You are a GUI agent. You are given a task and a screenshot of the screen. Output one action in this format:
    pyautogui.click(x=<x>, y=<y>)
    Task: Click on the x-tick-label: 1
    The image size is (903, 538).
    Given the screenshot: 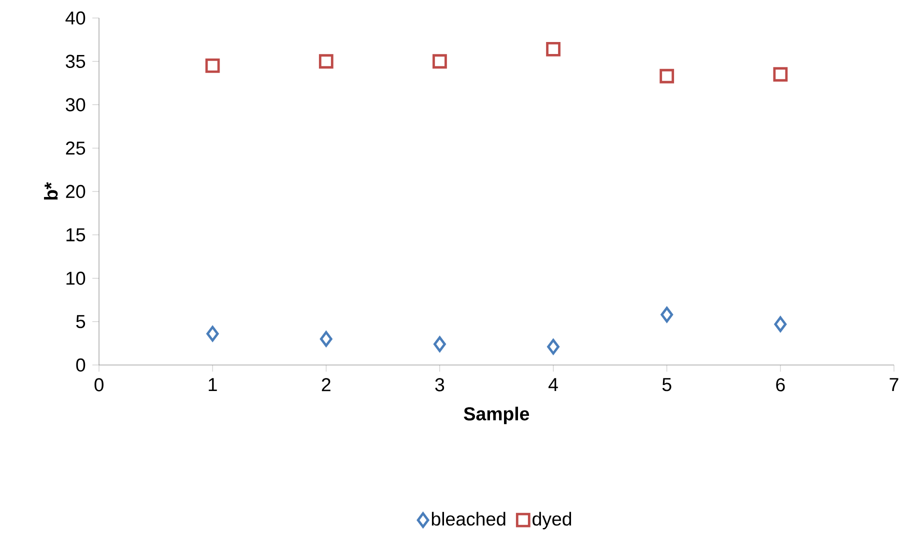 What is the action you would take?
    pyautogui.click(x=212, y=384)
    